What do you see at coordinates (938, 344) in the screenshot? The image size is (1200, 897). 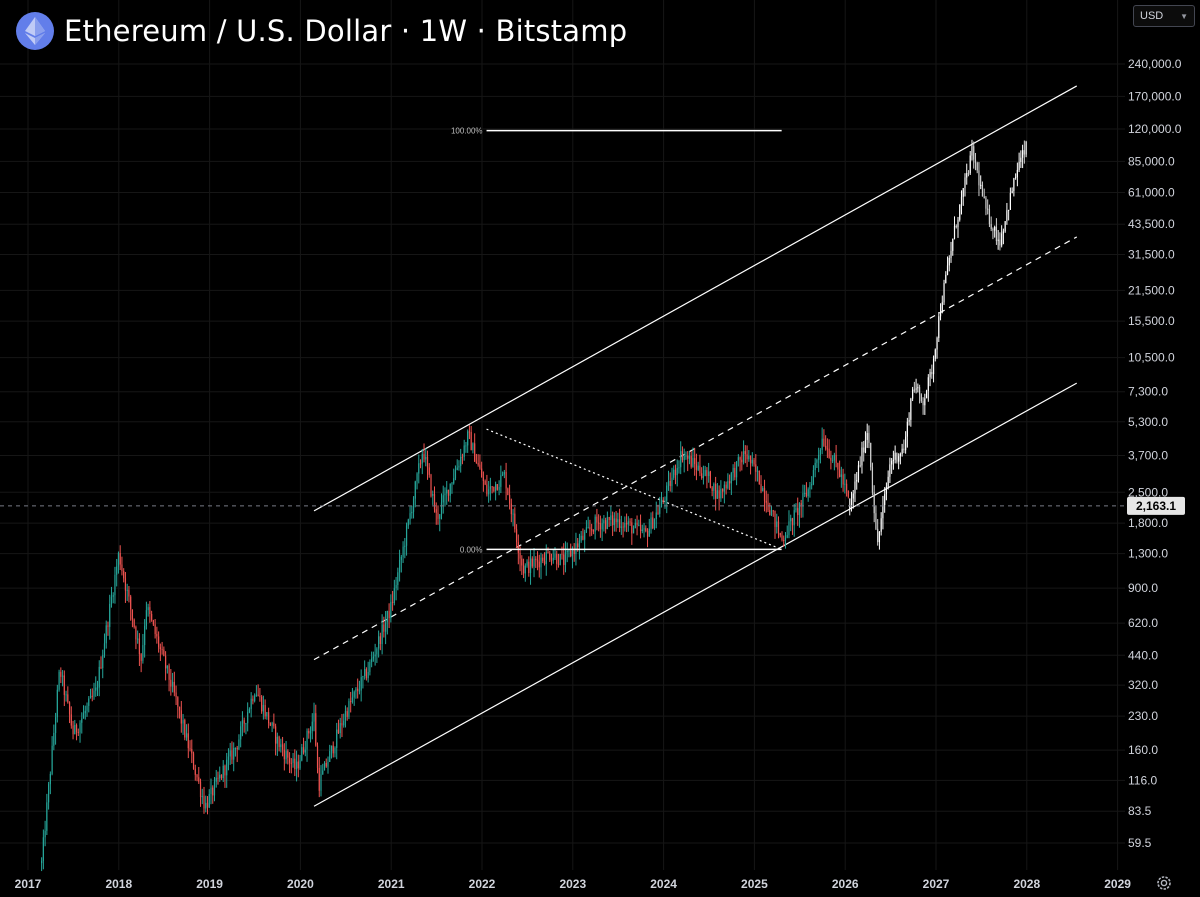 I see `projection-candles` at bounding box center [938, 344].